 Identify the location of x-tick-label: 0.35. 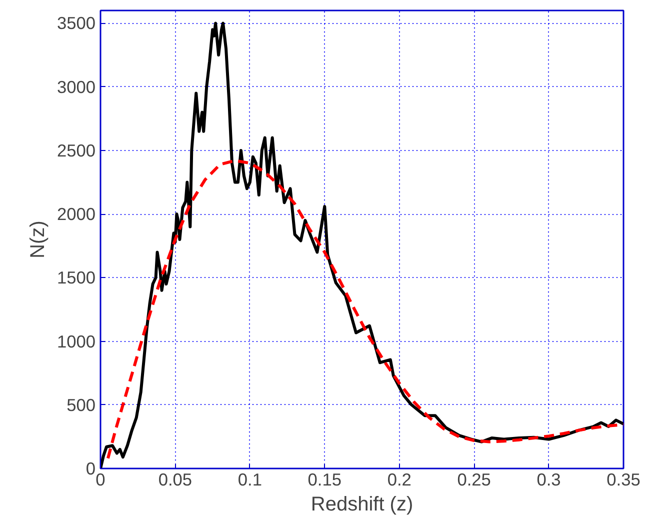
(623, 480).